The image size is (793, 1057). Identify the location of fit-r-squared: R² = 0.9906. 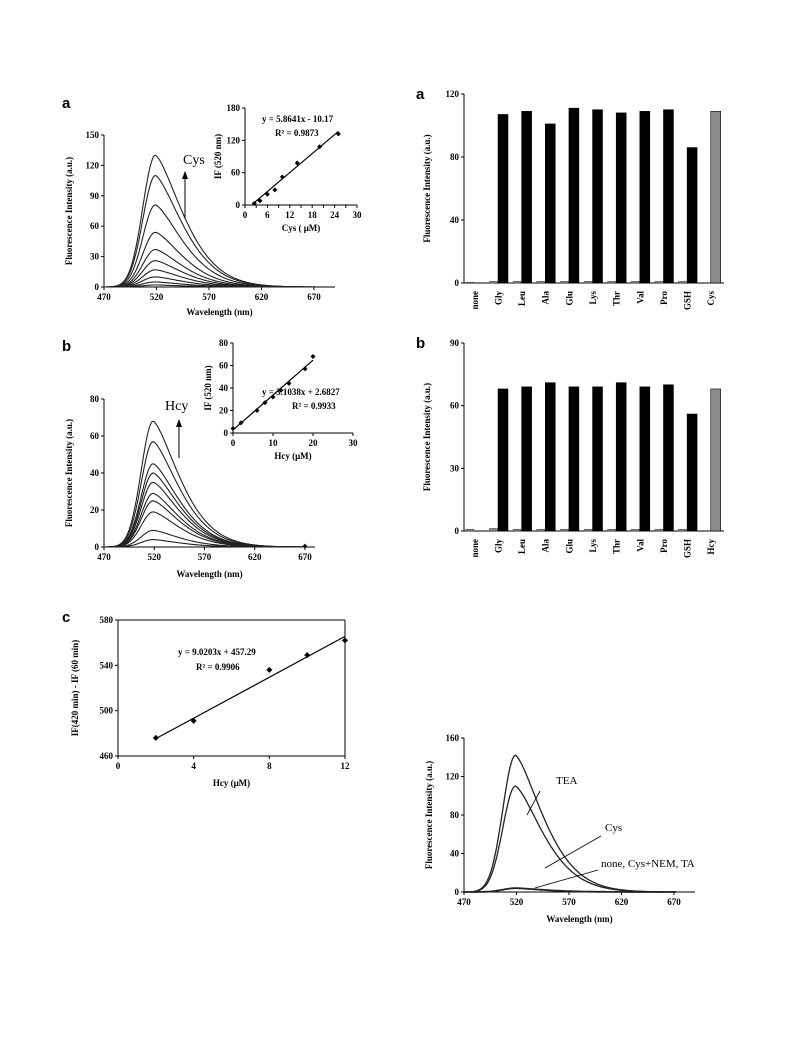
(218, 667).